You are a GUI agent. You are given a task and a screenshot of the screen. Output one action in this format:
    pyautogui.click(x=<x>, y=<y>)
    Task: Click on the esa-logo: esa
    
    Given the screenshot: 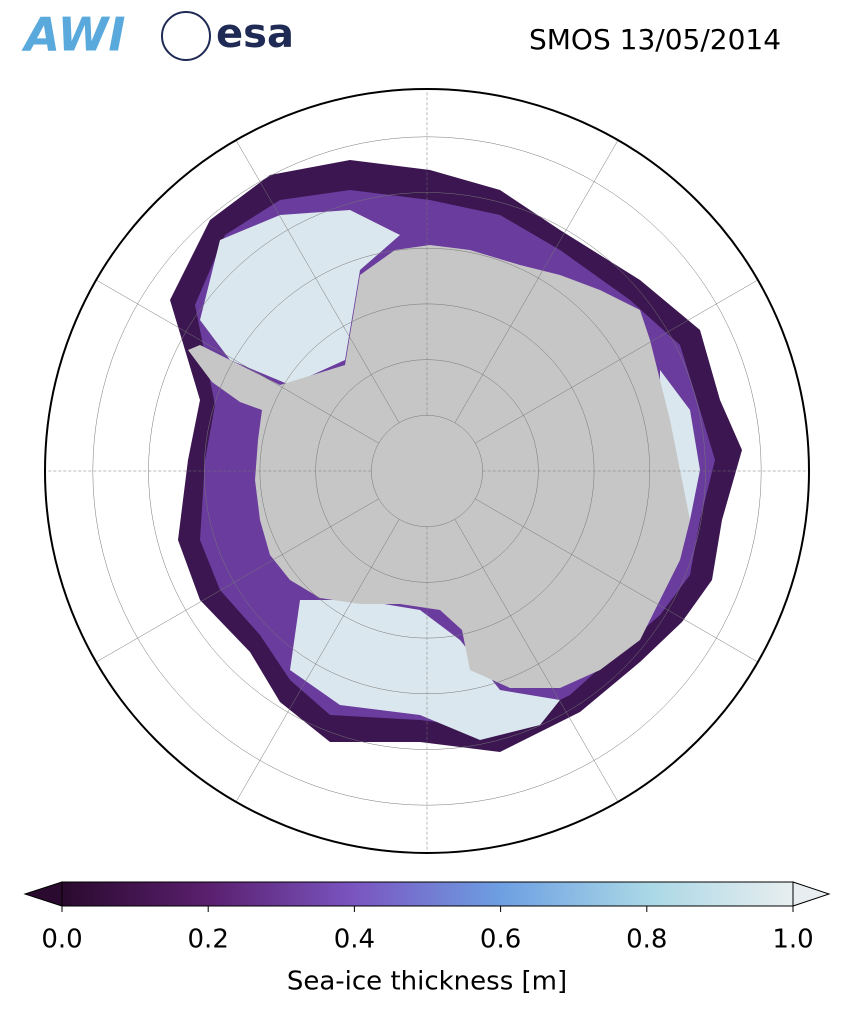 What is the action you would take?
    pyautogui.click(x=255, y=34)
    